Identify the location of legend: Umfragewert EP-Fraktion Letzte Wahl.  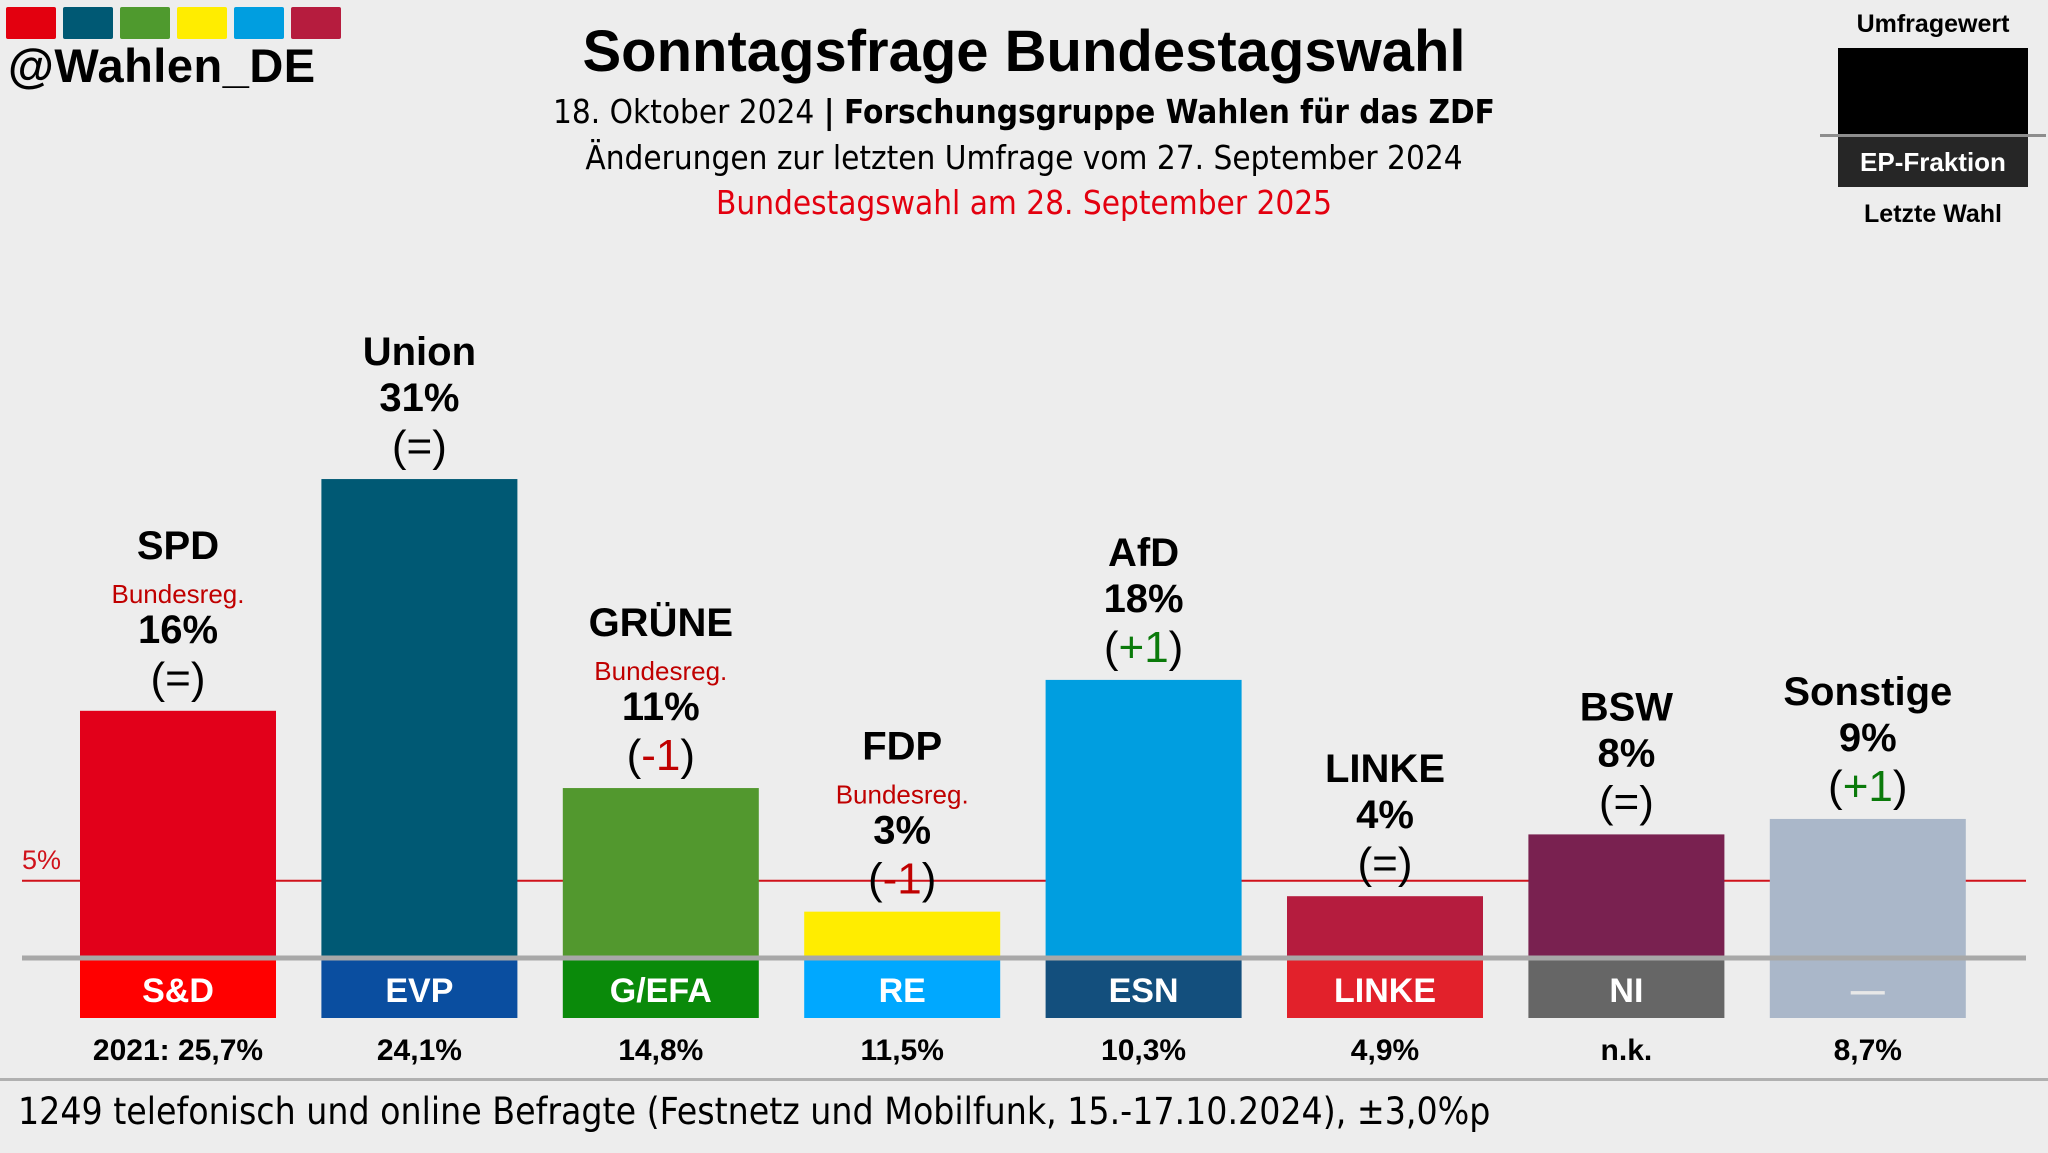
(1933, 119).